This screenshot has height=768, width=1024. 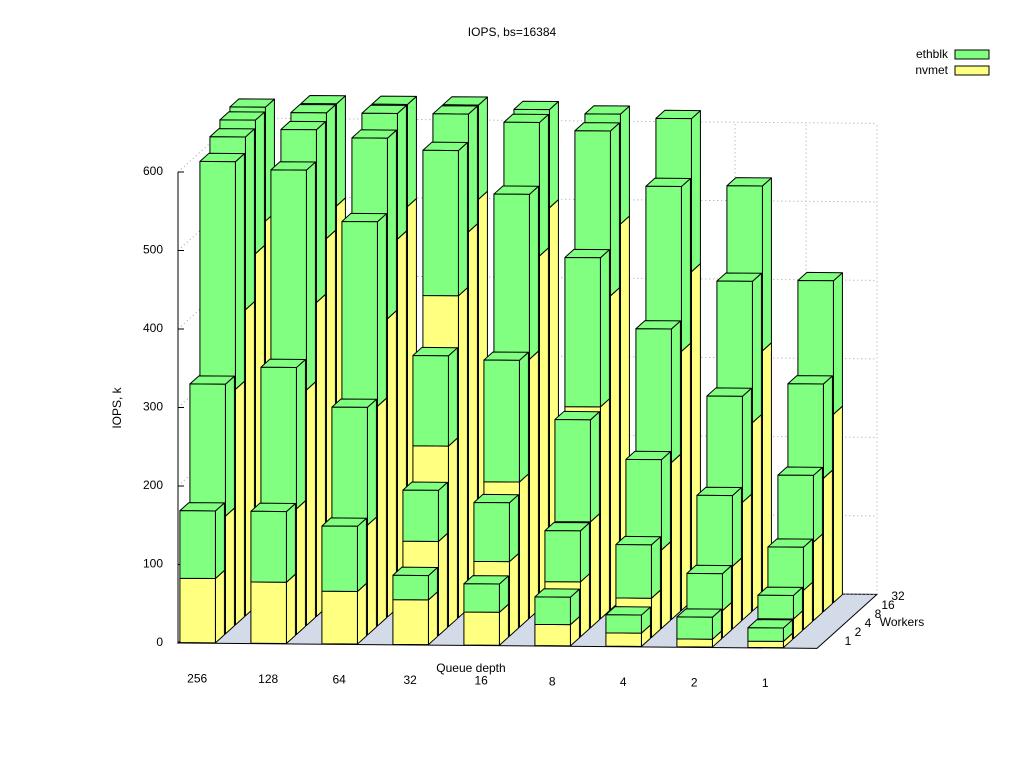 What do you see at coordinates (898, 596) in the screenshot?
I see `y-tick-label: 32` at bounding box center [898, 596].